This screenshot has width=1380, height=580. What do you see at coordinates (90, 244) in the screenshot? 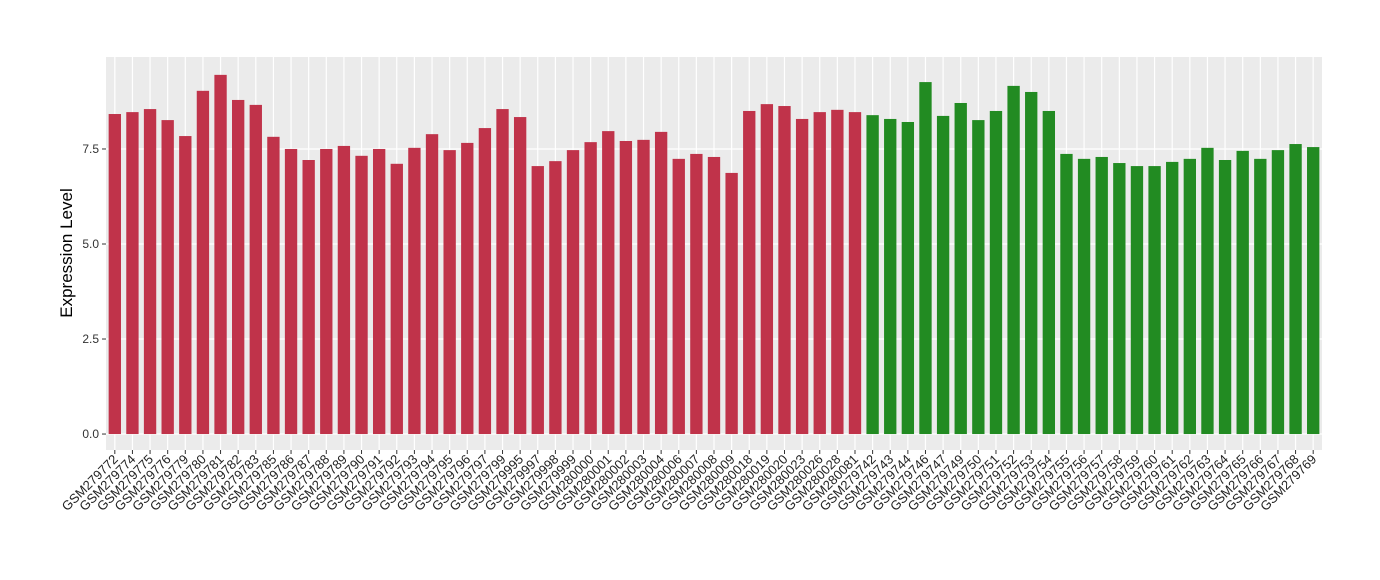
I see `y-tick-label: 5.0` at bounding box center [90, 244].